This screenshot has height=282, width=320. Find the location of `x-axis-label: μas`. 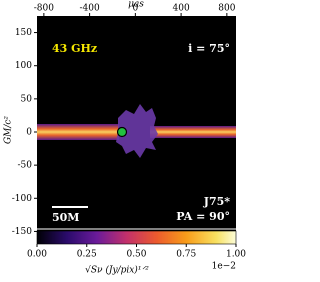

x-axis-label: μas is located at coordinates (136, 5).